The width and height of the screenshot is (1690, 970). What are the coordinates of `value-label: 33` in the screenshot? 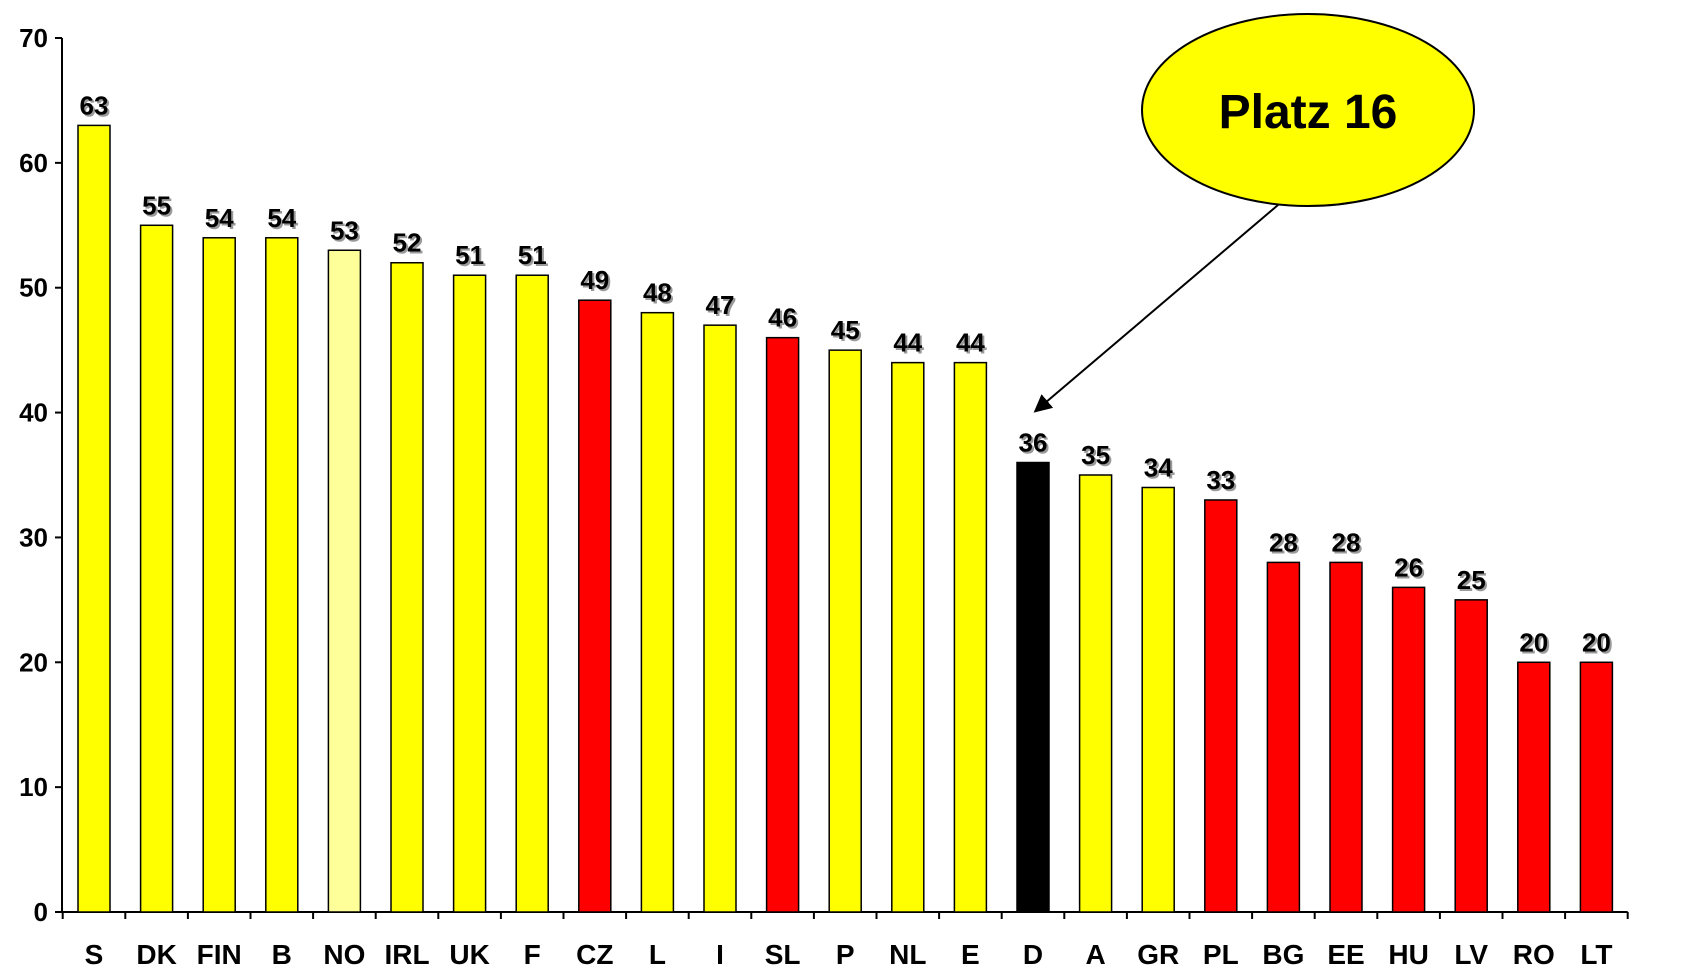 It's located at (1220, 480).